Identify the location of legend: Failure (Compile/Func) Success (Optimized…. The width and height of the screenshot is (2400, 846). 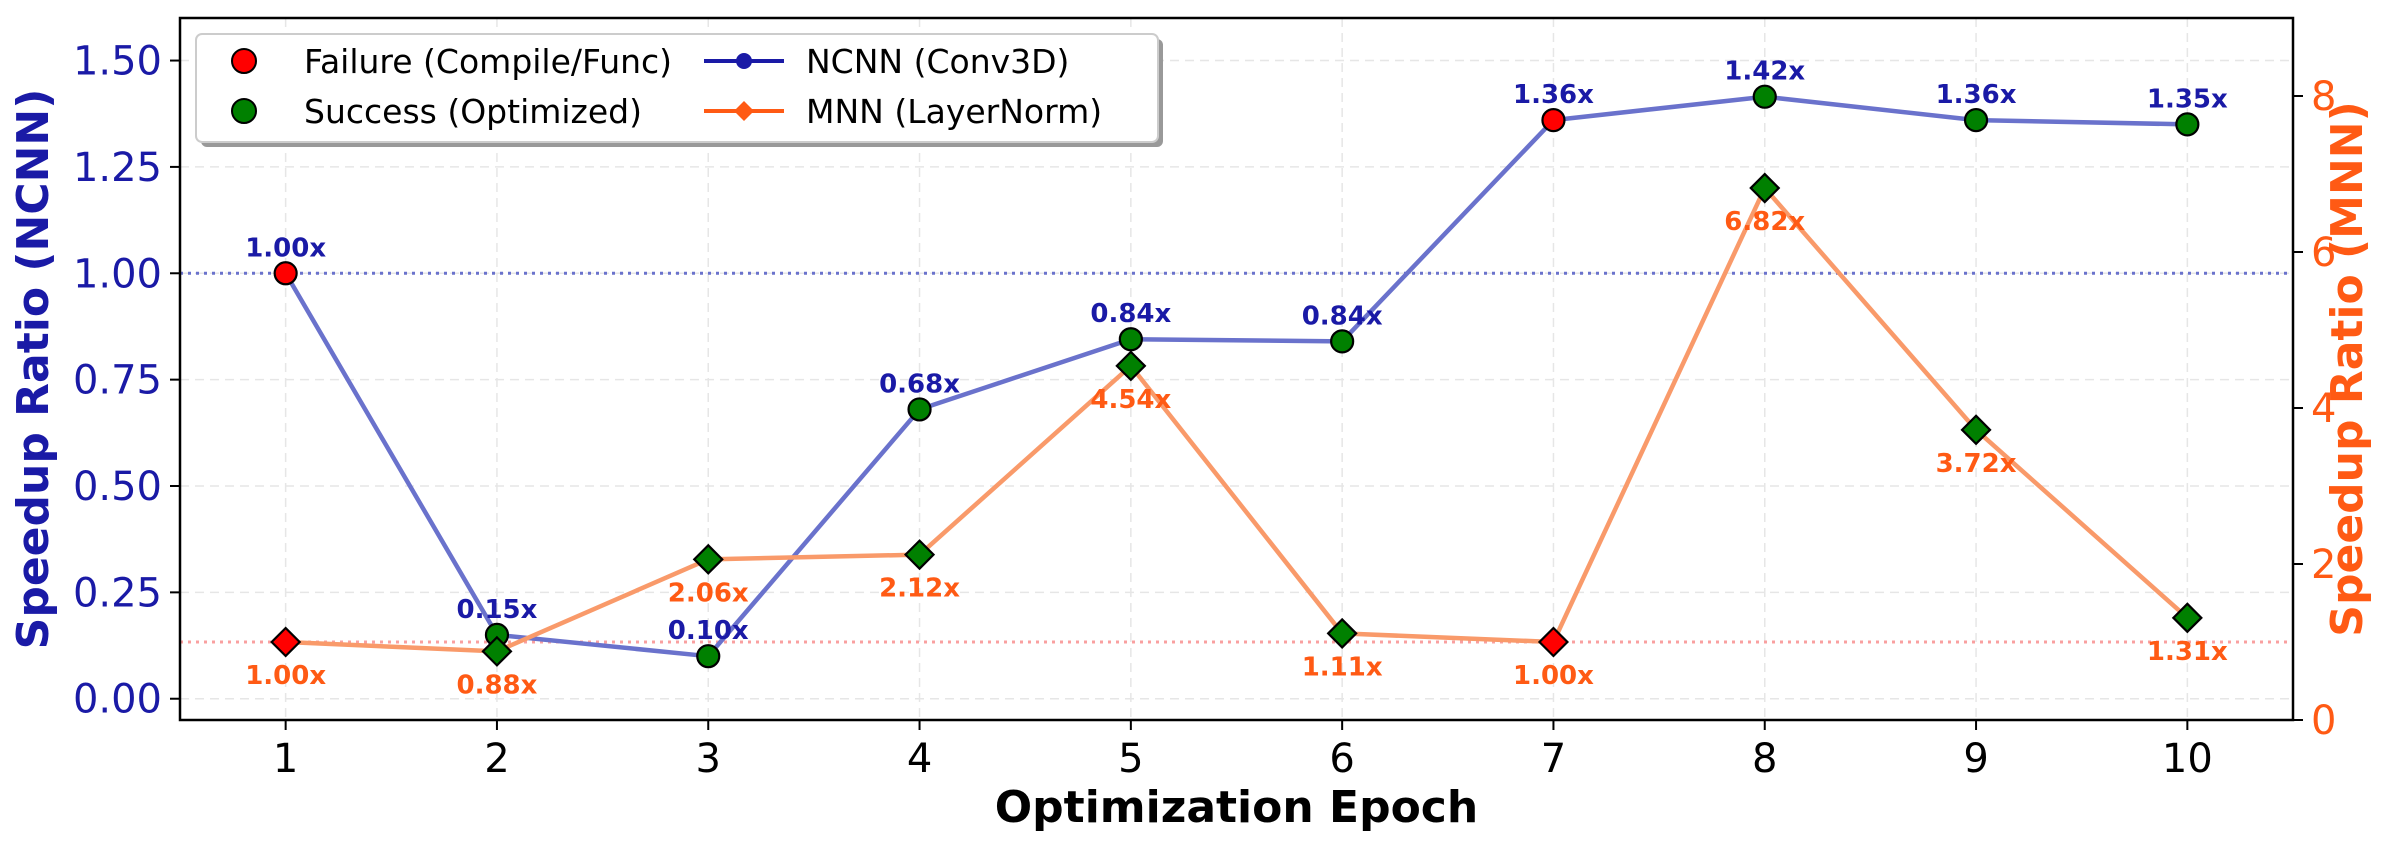
(679, 90).